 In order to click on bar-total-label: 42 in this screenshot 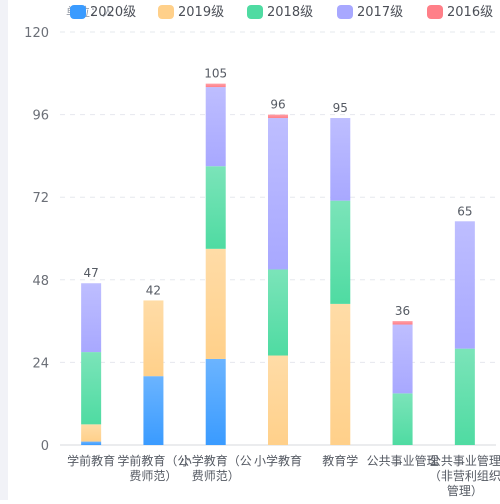, I will do `click(153, 290)`.